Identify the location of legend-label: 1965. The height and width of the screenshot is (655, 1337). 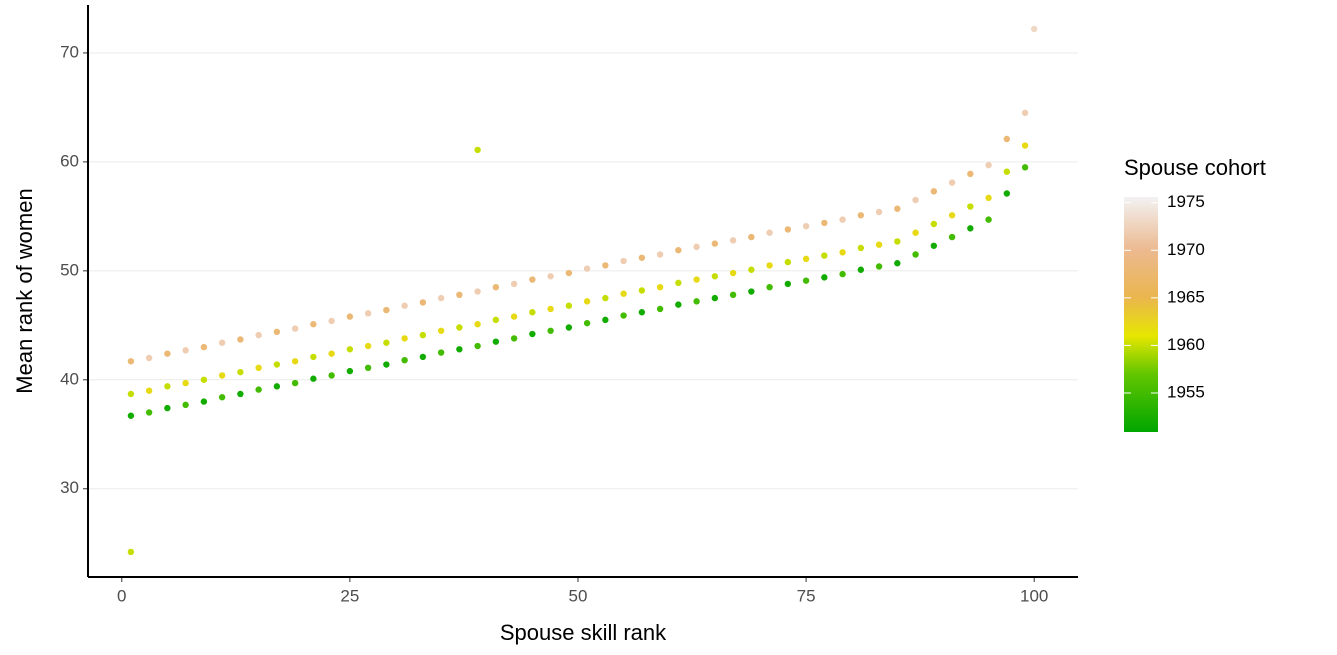
(1186, 296).